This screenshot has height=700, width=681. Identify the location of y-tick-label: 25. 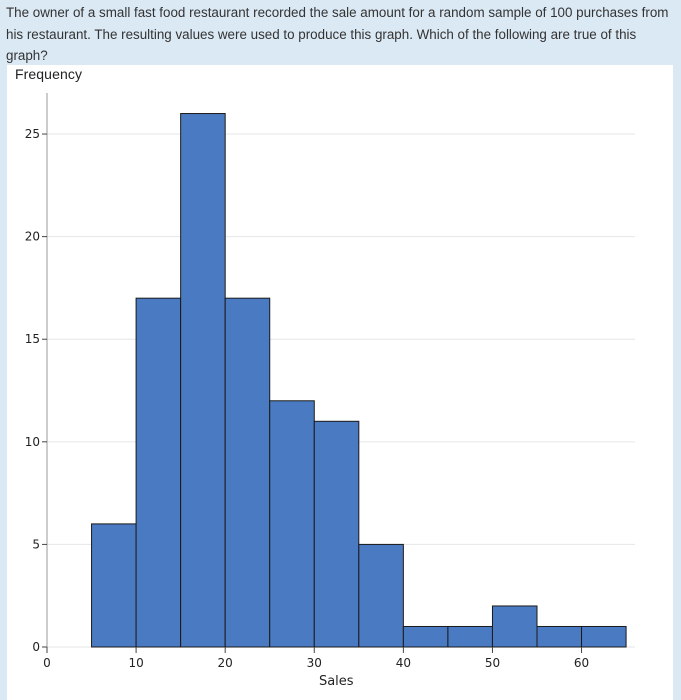
(32, 134).